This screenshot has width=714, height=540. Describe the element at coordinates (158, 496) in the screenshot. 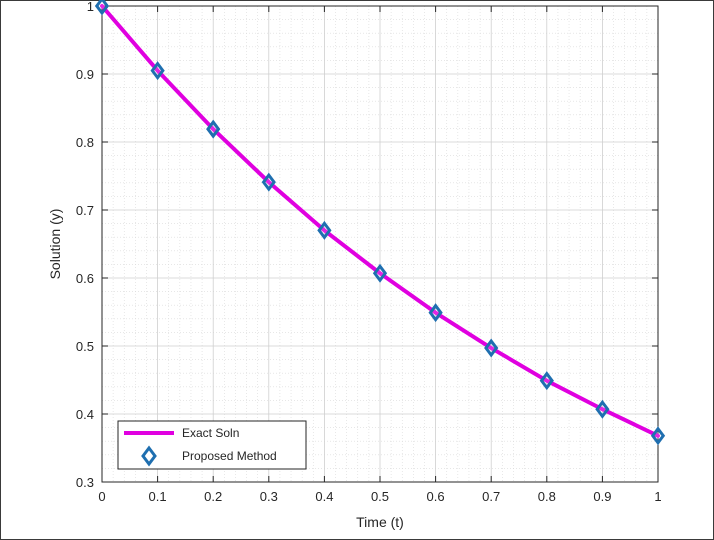

I see `x-tick-label: 0.1` at that location.